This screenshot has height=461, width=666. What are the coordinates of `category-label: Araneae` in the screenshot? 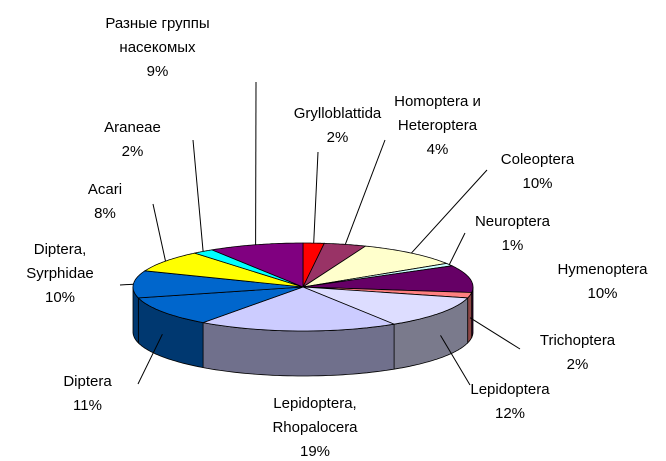 It's located at (132, 127).